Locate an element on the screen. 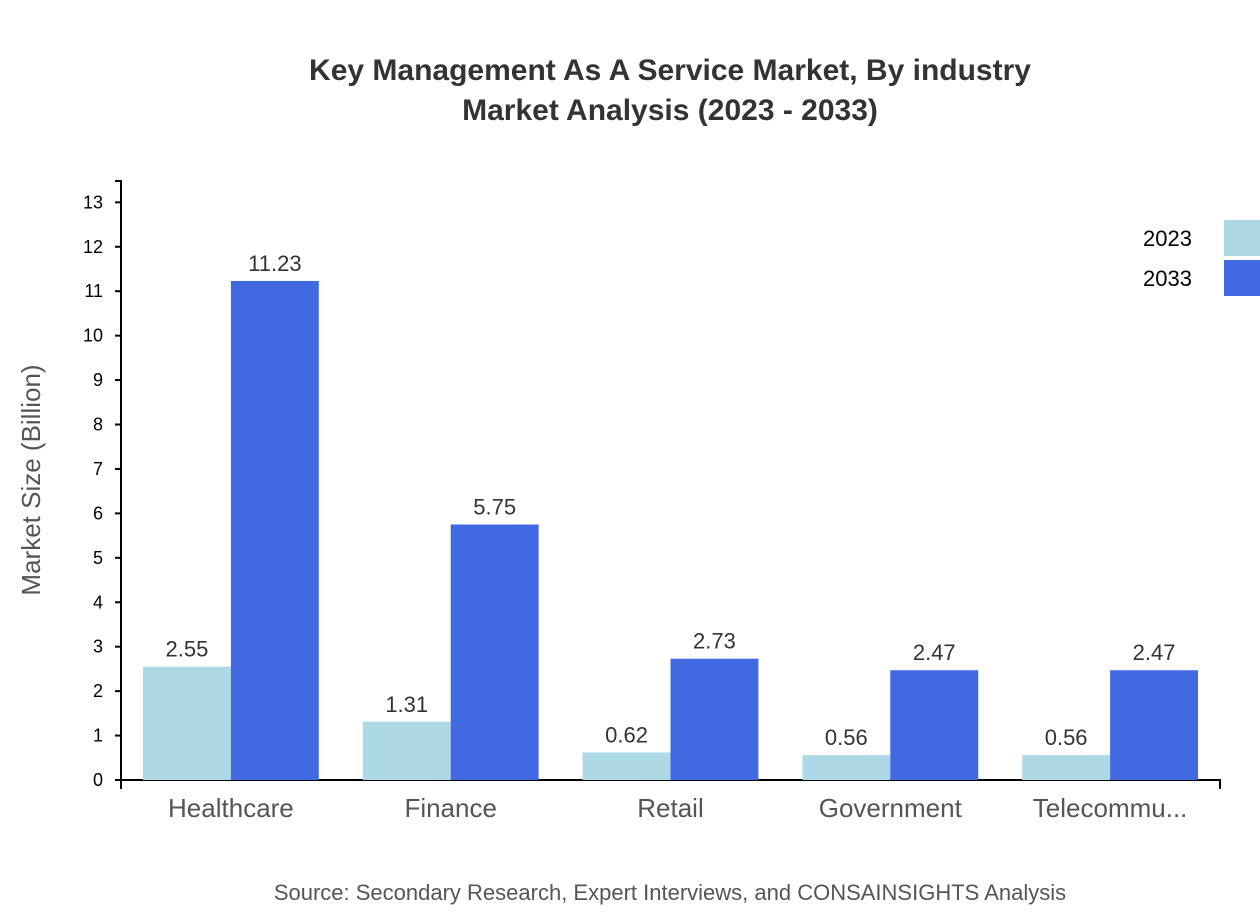 This screenshot has width=1260, height=920. y-tick-label: 12 is located at coordinates (93, 247).